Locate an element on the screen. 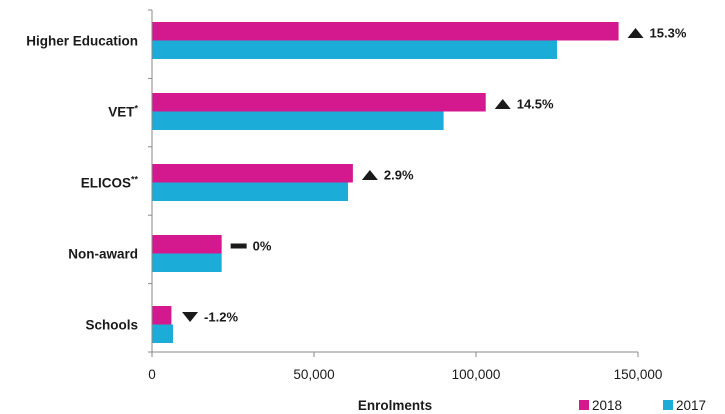 The width and height of the screenshot is (725, 414). category-label-vet: VET* is located at coordinates (123, 112).